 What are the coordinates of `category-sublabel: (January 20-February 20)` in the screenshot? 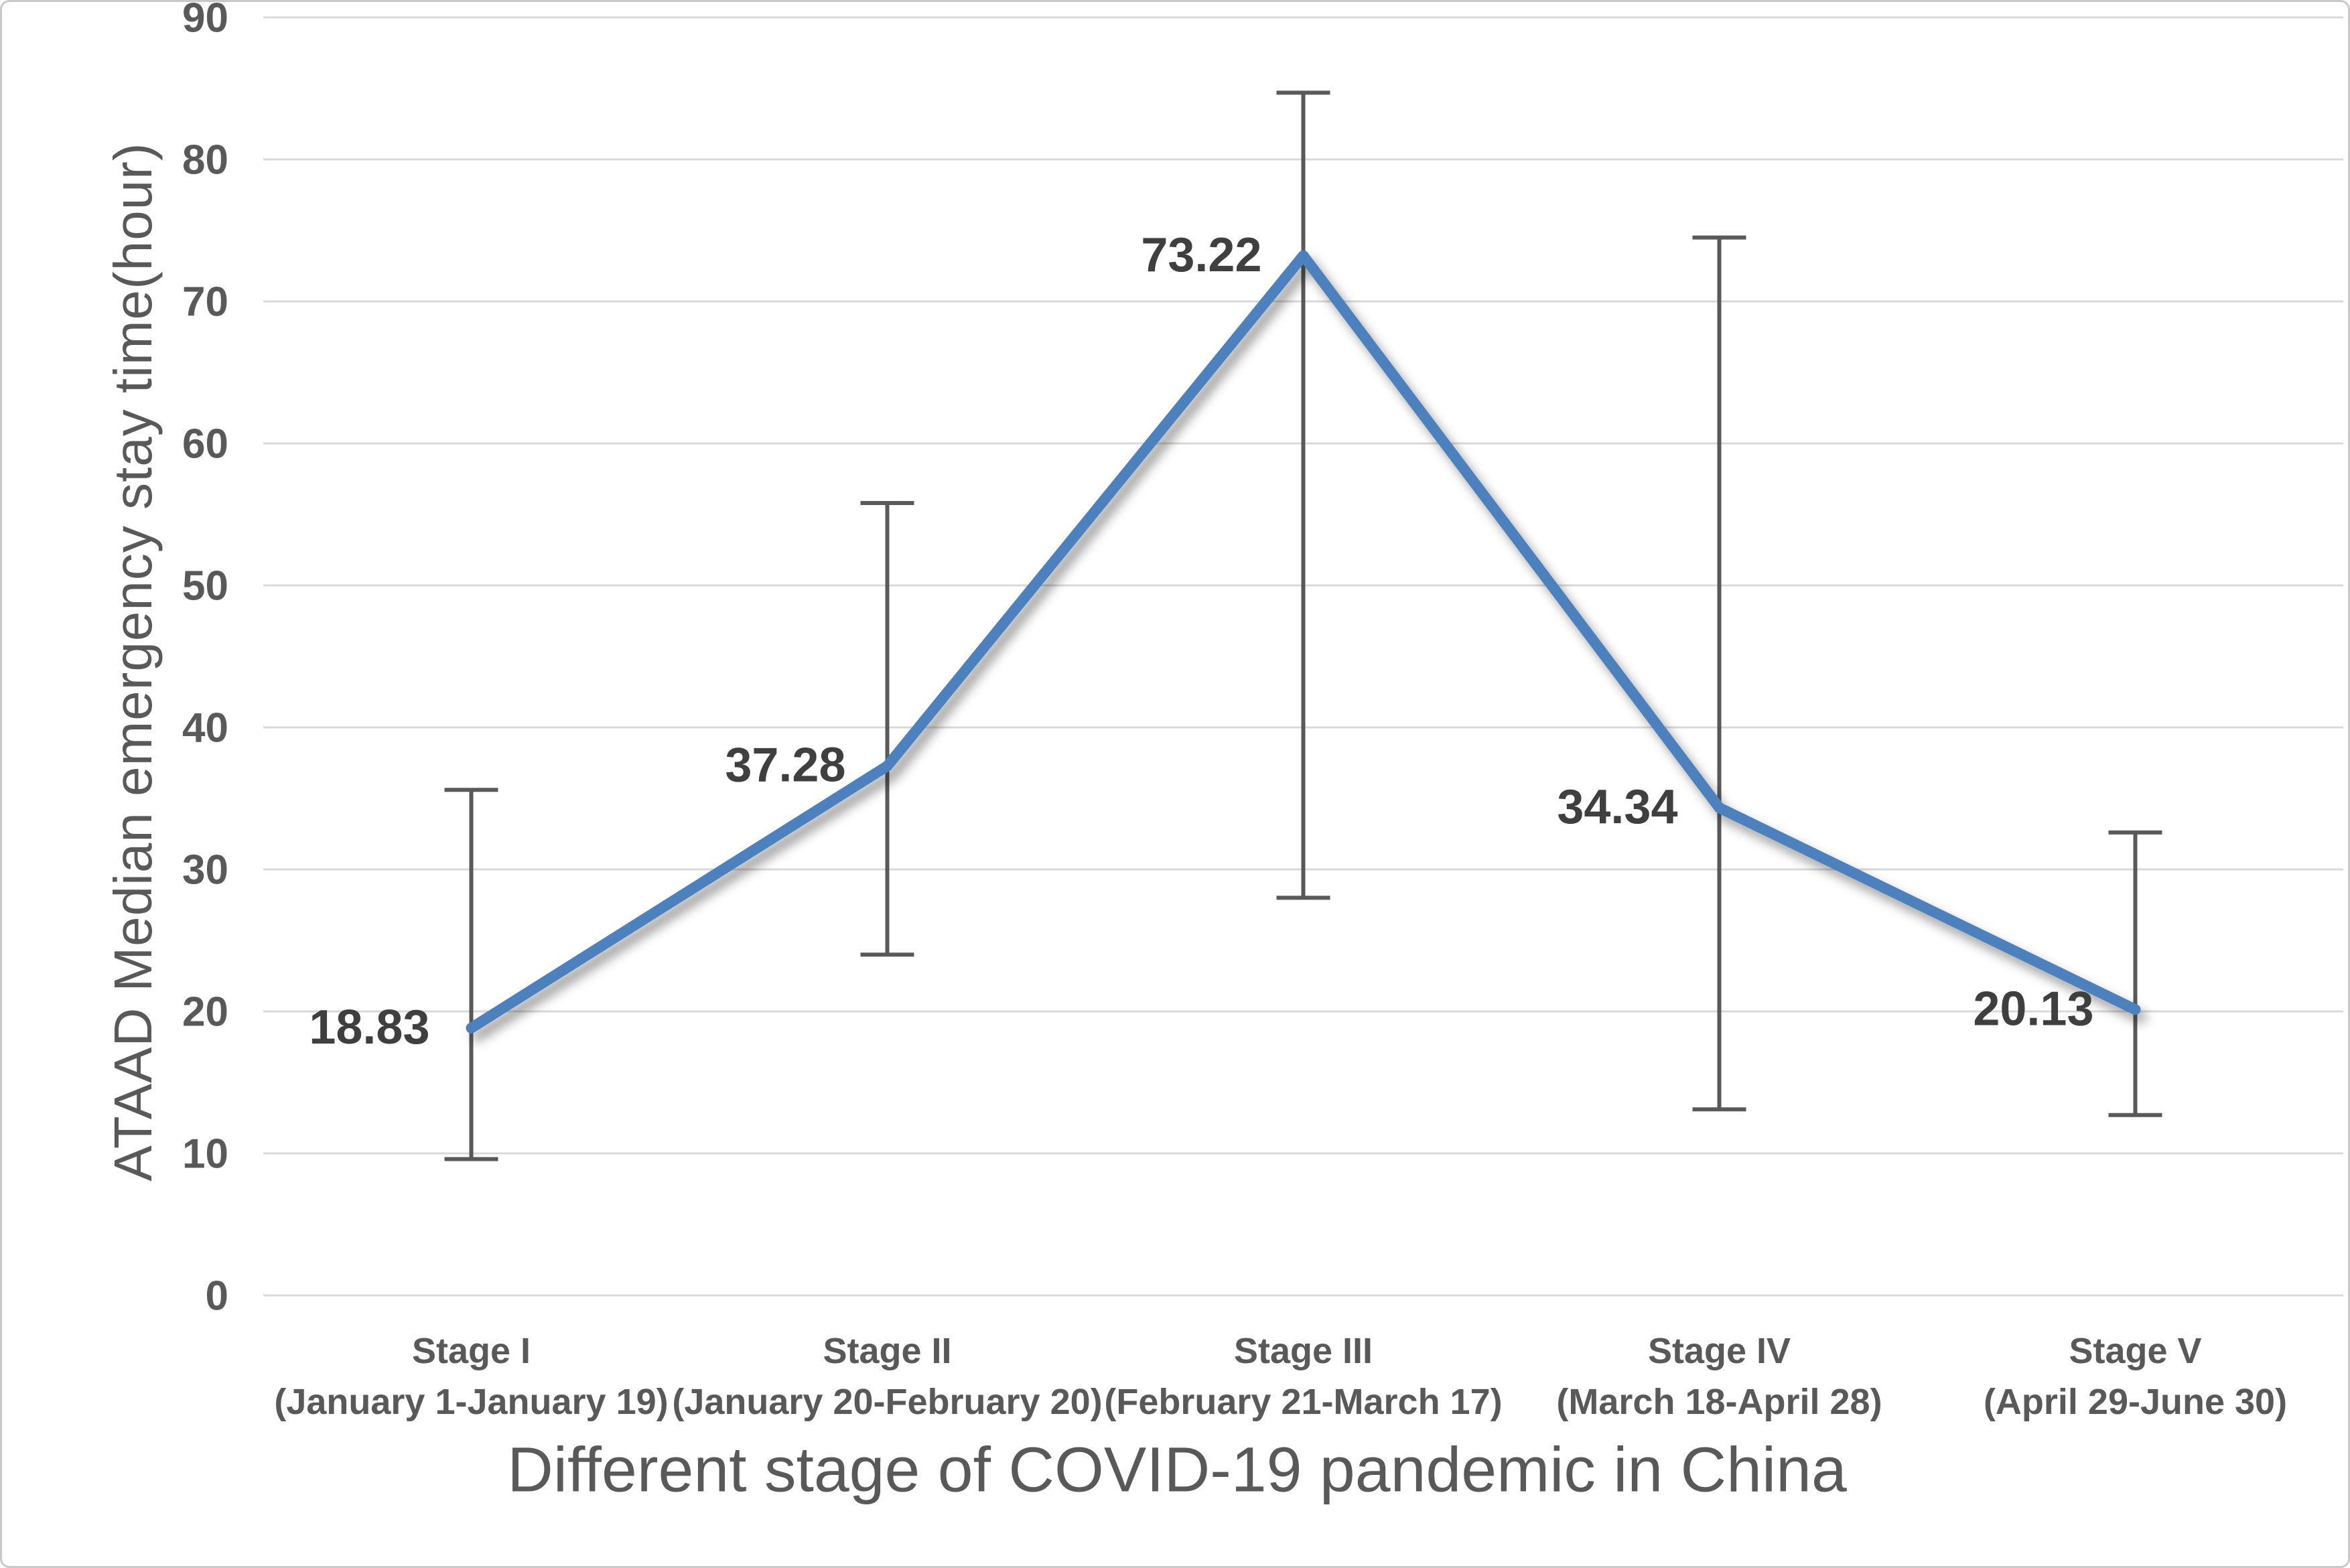 It's located at (887, 1402).